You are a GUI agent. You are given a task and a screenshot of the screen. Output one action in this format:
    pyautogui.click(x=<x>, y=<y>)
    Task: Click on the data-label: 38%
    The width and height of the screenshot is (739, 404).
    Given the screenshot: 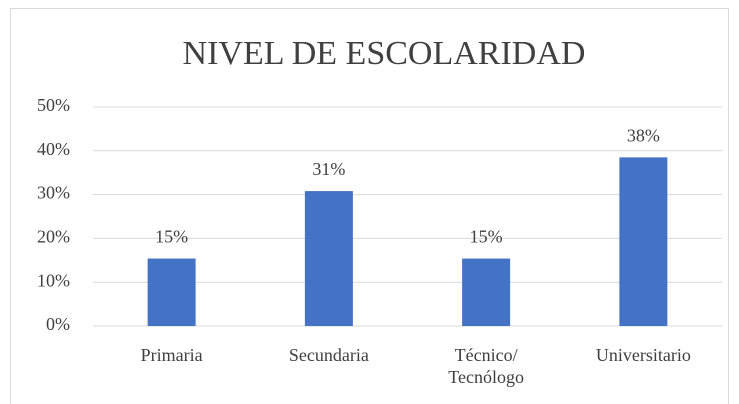 What is the action you would take?
    pyautogui.click(x=643, y=135)
    